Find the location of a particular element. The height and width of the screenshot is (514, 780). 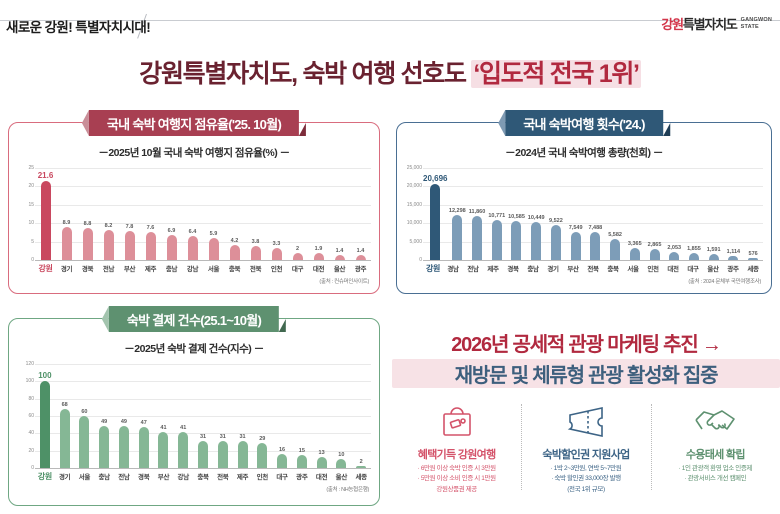

chart-3-bar-column: 68 is located at coordinates (65, 416).